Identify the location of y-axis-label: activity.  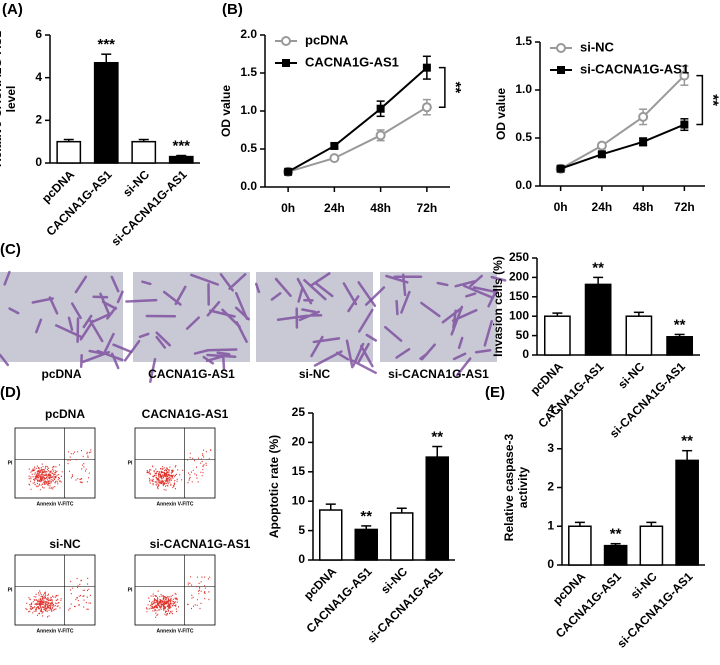
(523, 487).